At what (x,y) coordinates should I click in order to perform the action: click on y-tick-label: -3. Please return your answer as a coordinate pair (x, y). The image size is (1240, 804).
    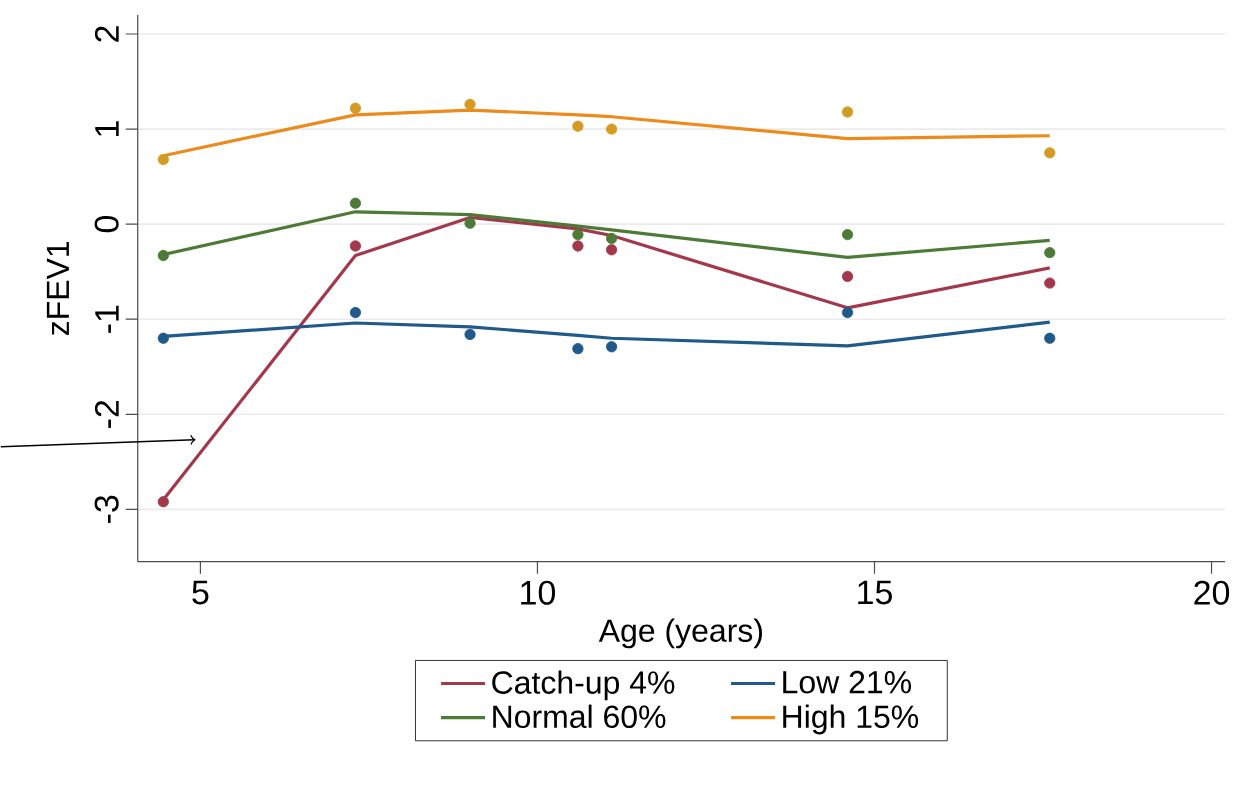
    Looking at the image, I should click on (106, 509).